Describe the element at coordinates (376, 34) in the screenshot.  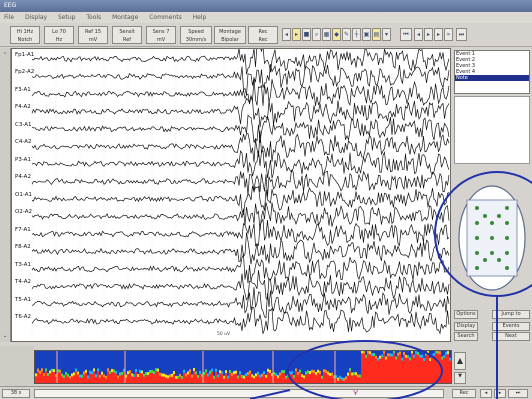
I see `print-icon: ▤` at that location.